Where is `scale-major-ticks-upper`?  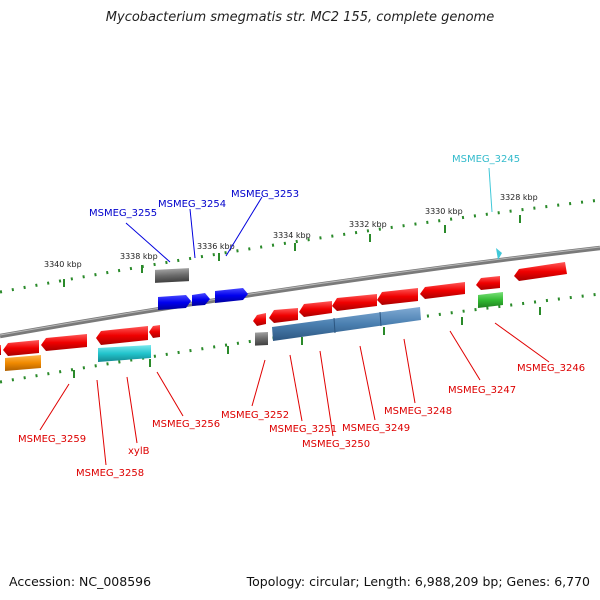
scale-major-ticks-upper is located at coordinates (292, 251).